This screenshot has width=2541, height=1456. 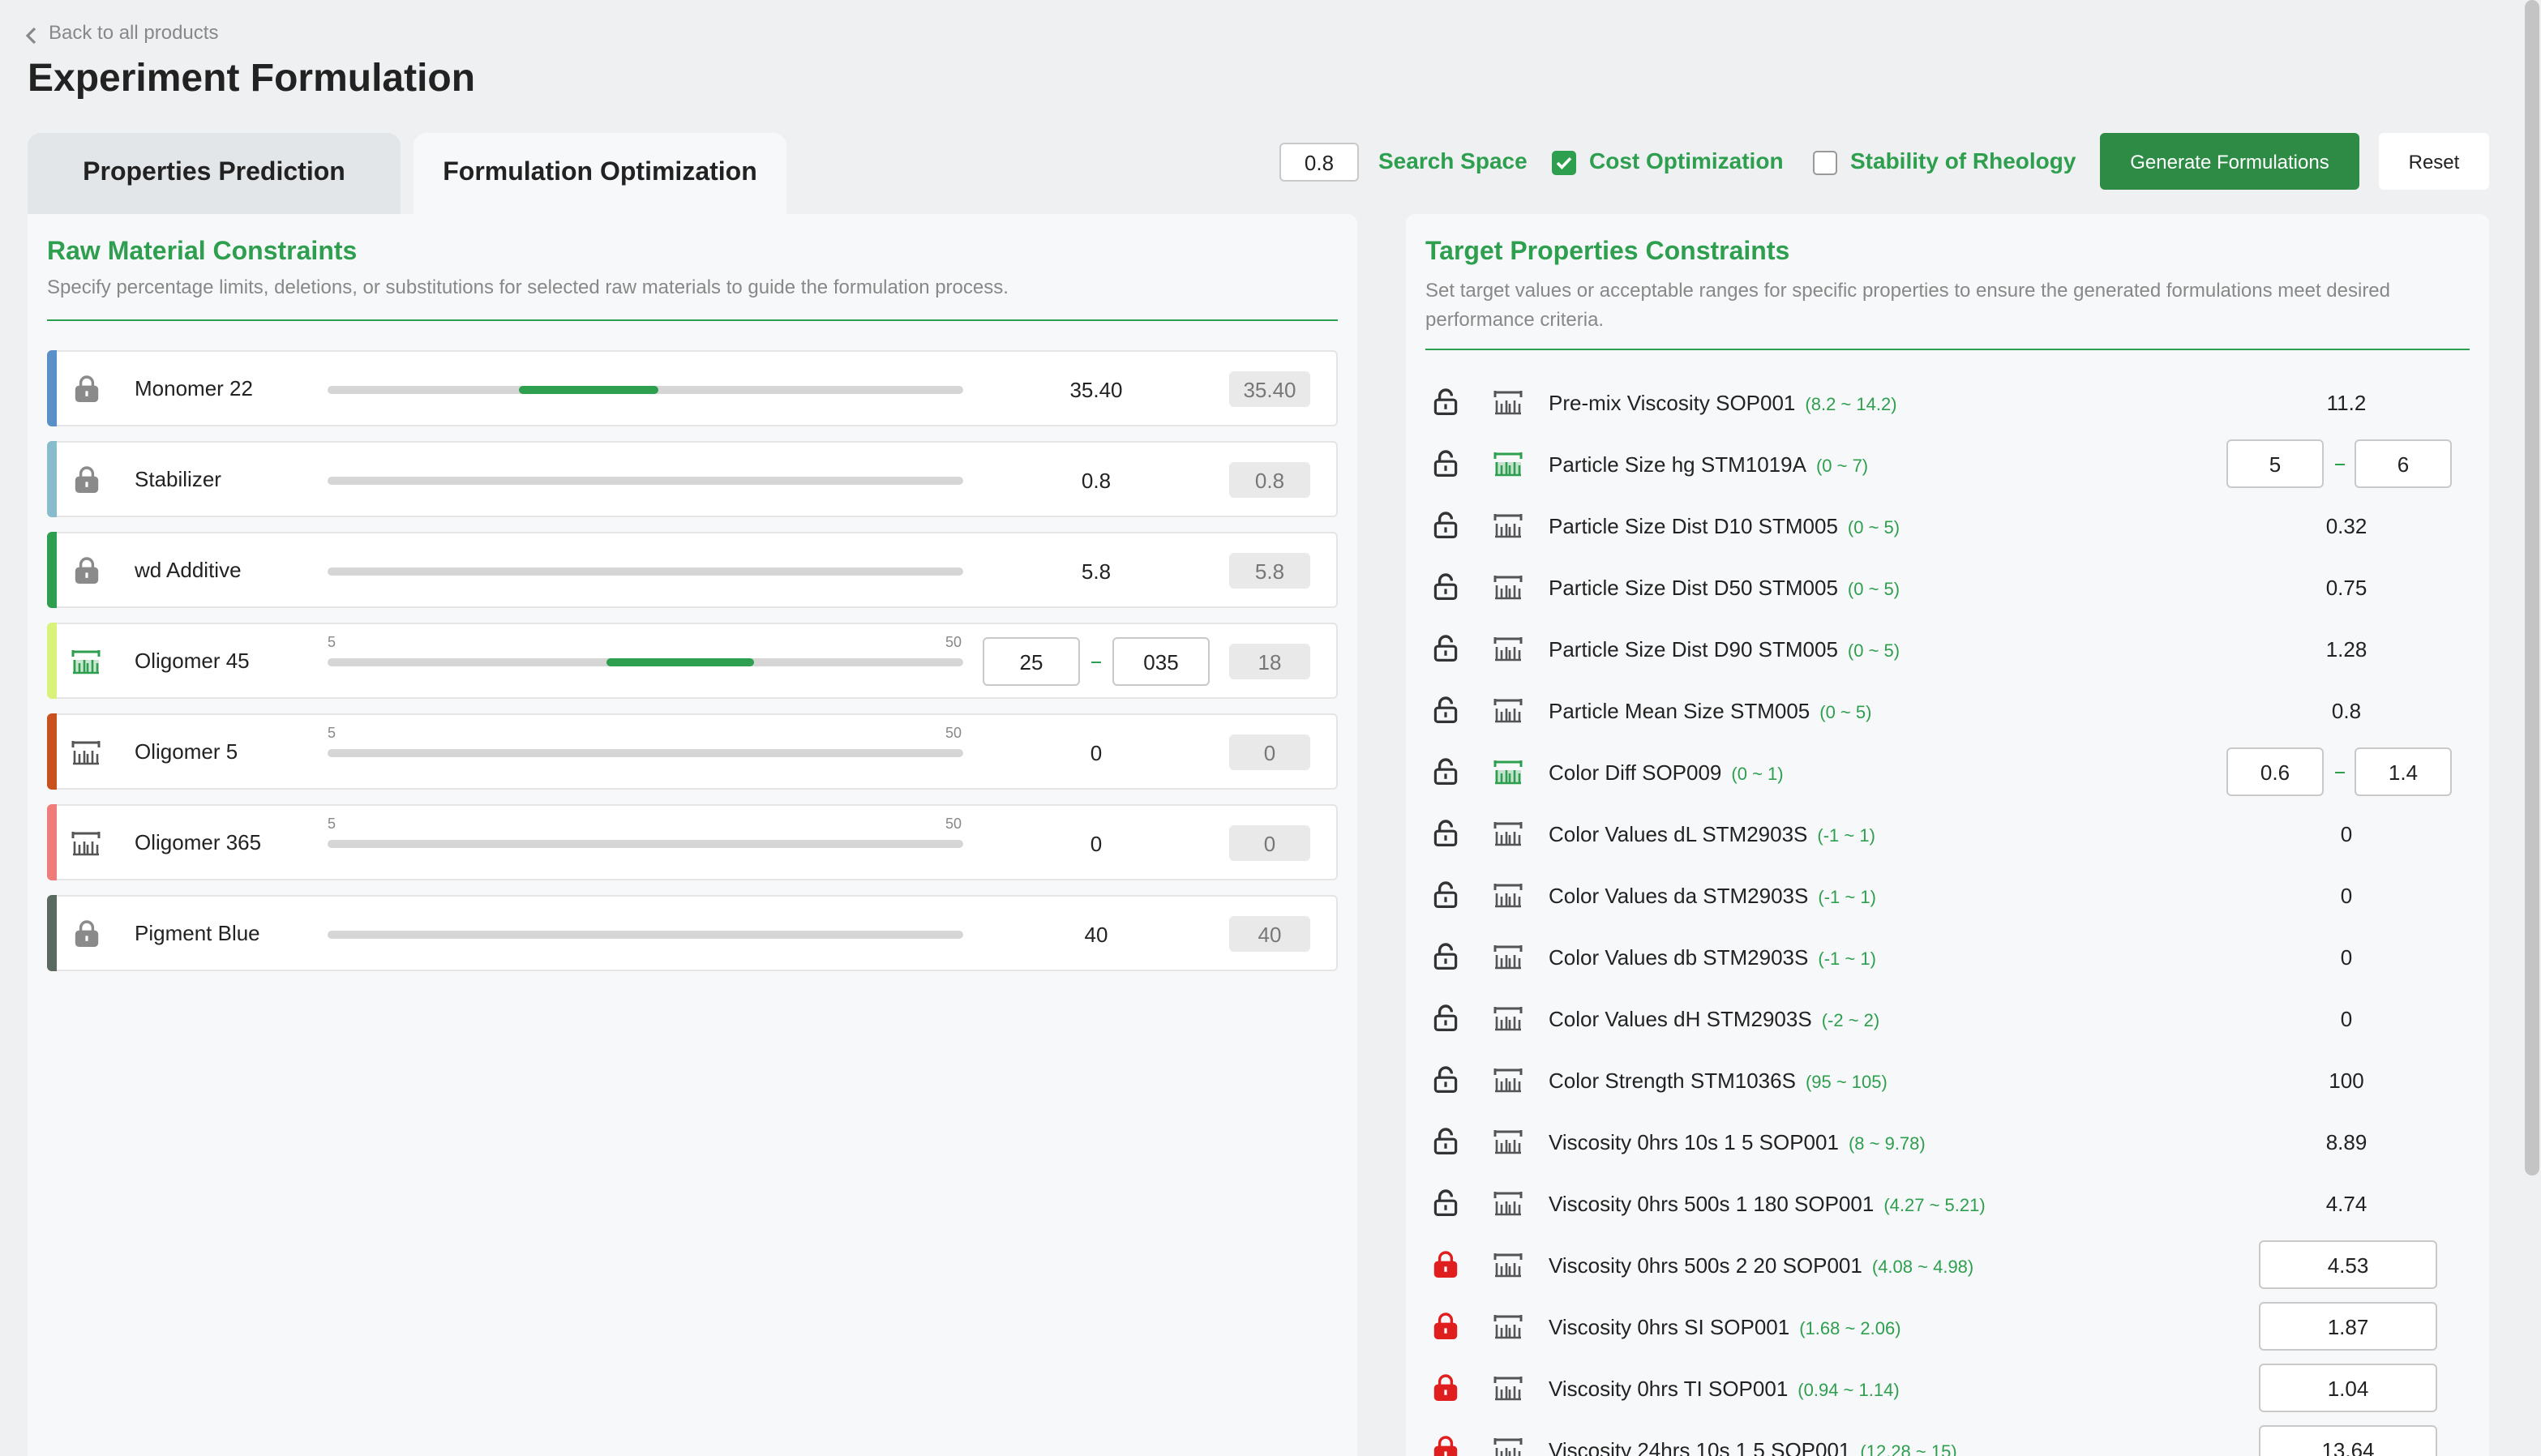 I want to click on value-input: 13.64, so click(x=2348, y=1441).